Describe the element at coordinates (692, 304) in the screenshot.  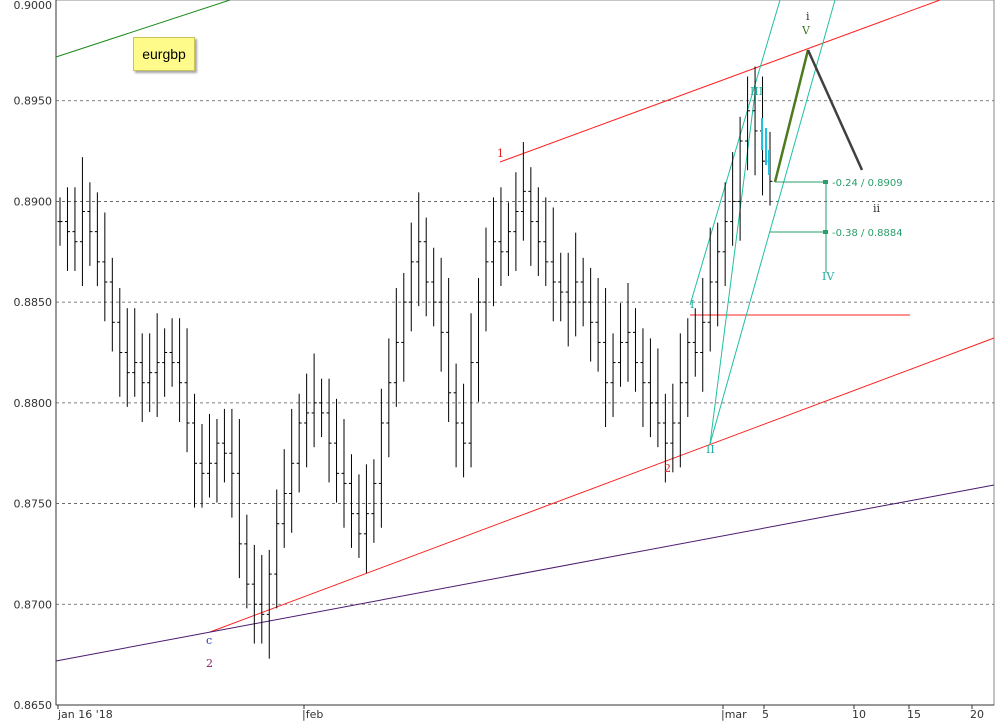
I see `wave-label-I: I` at that location.